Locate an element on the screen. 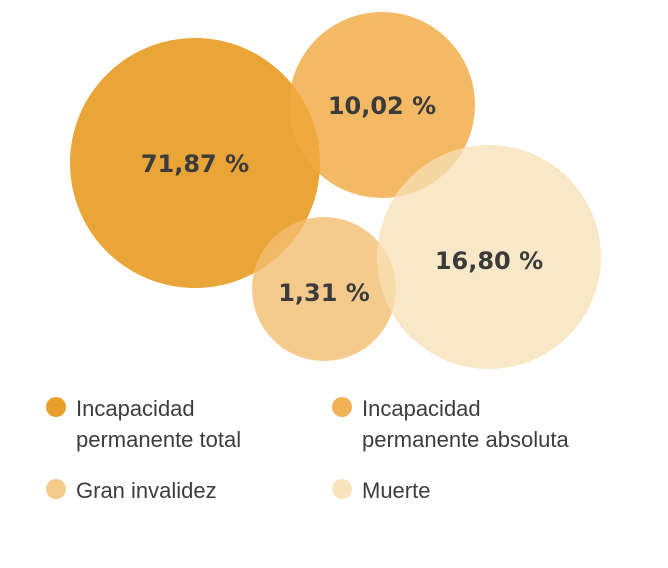 The height and width of the screenshot is (568, 668). bubble-gran-invalidez is located at coordinates (324, 289).